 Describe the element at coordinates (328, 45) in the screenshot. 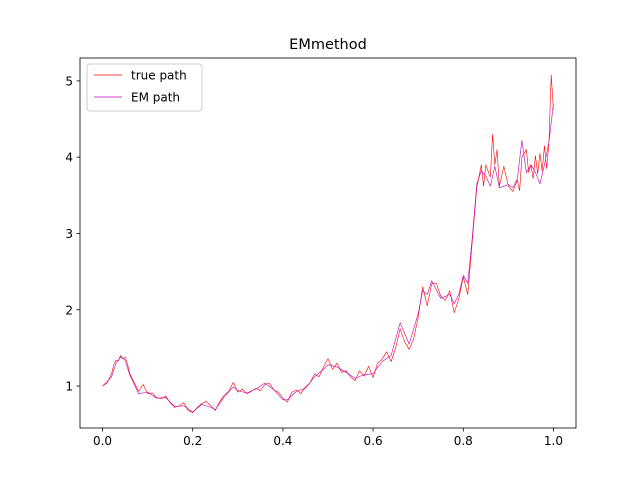

I see `chart-title: EMmethod` at that location.